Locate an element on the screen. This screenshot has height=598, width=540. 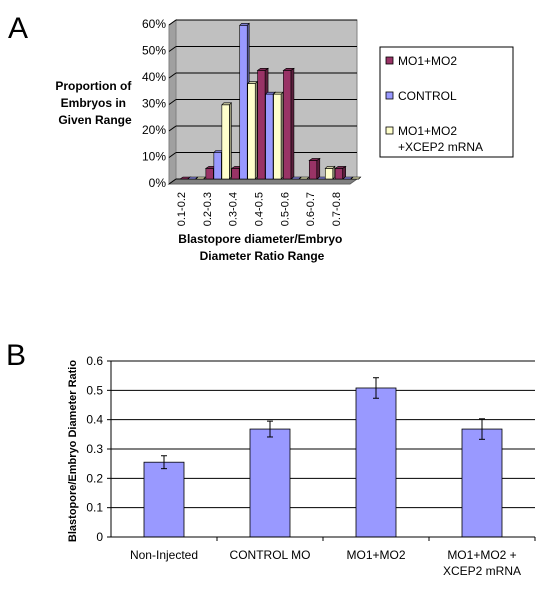
chart-a-bars is located at coordinates (270, 101).